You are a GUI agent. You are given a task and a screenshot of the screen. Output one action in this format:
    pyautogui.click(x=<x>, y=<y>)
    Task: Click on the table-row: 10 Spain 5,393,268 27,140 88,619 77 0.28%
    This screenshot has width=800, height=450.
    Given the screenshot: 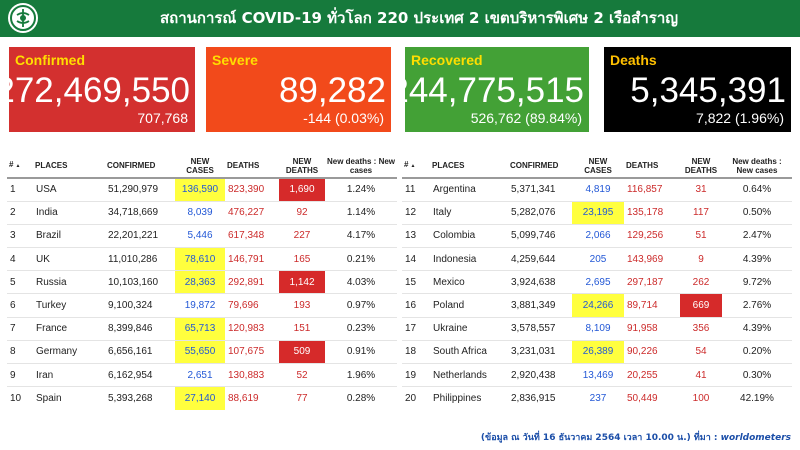 What is the action you would take?
    pyautogui.click(x=202, y=398)
    